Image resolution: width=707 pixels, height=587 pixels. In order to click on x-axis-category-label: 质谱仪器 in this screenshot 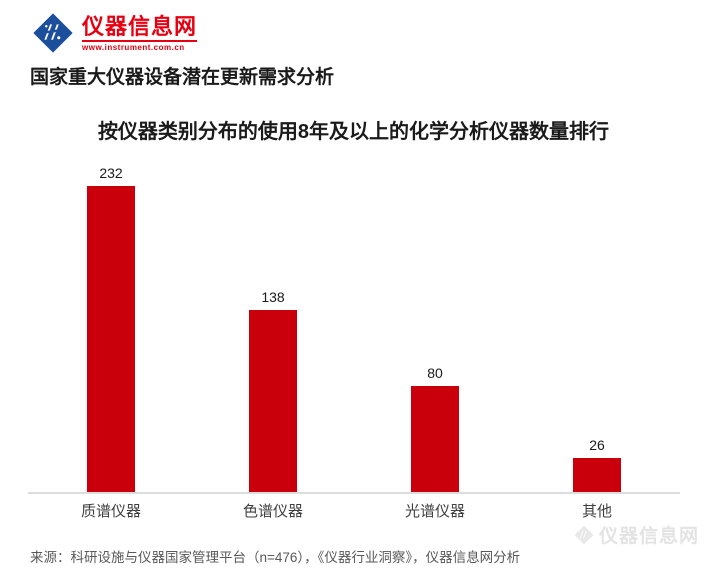, I will do `click(110, 511)`.